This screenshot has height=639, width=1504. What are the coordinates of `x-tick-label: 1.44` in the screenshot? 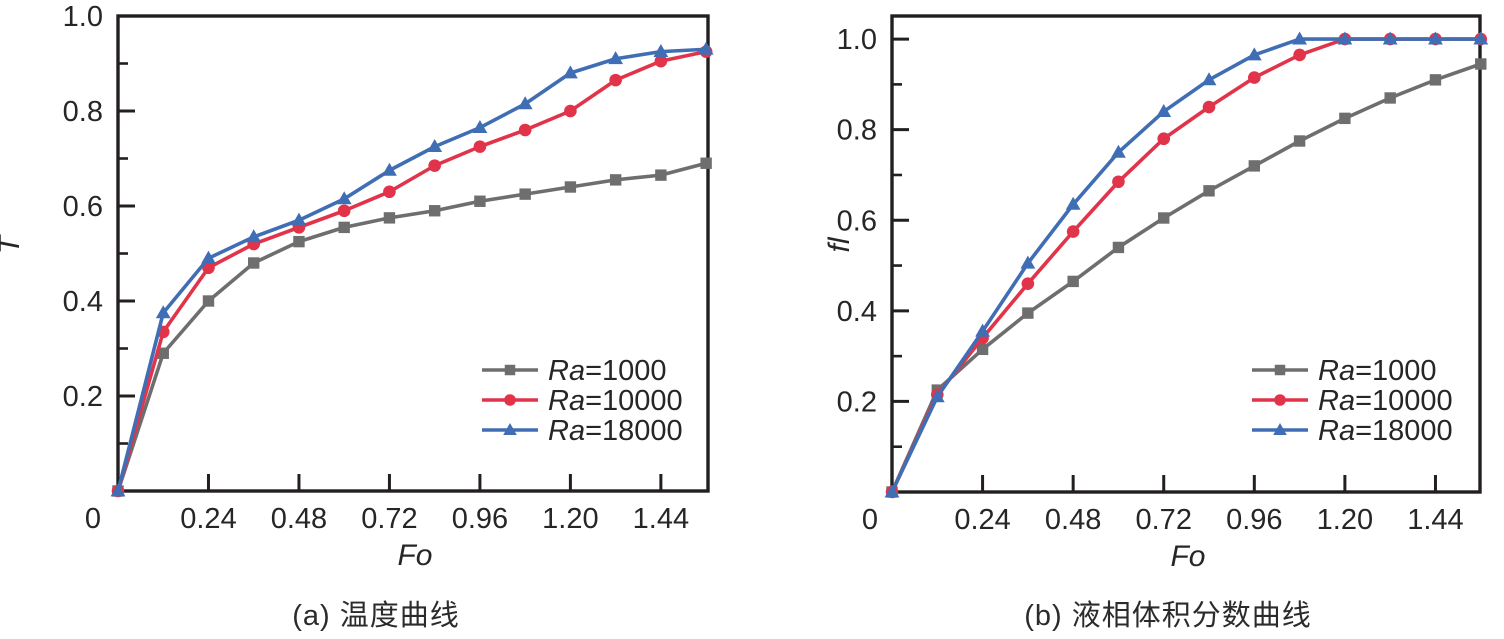 It's located at (1435, 520).